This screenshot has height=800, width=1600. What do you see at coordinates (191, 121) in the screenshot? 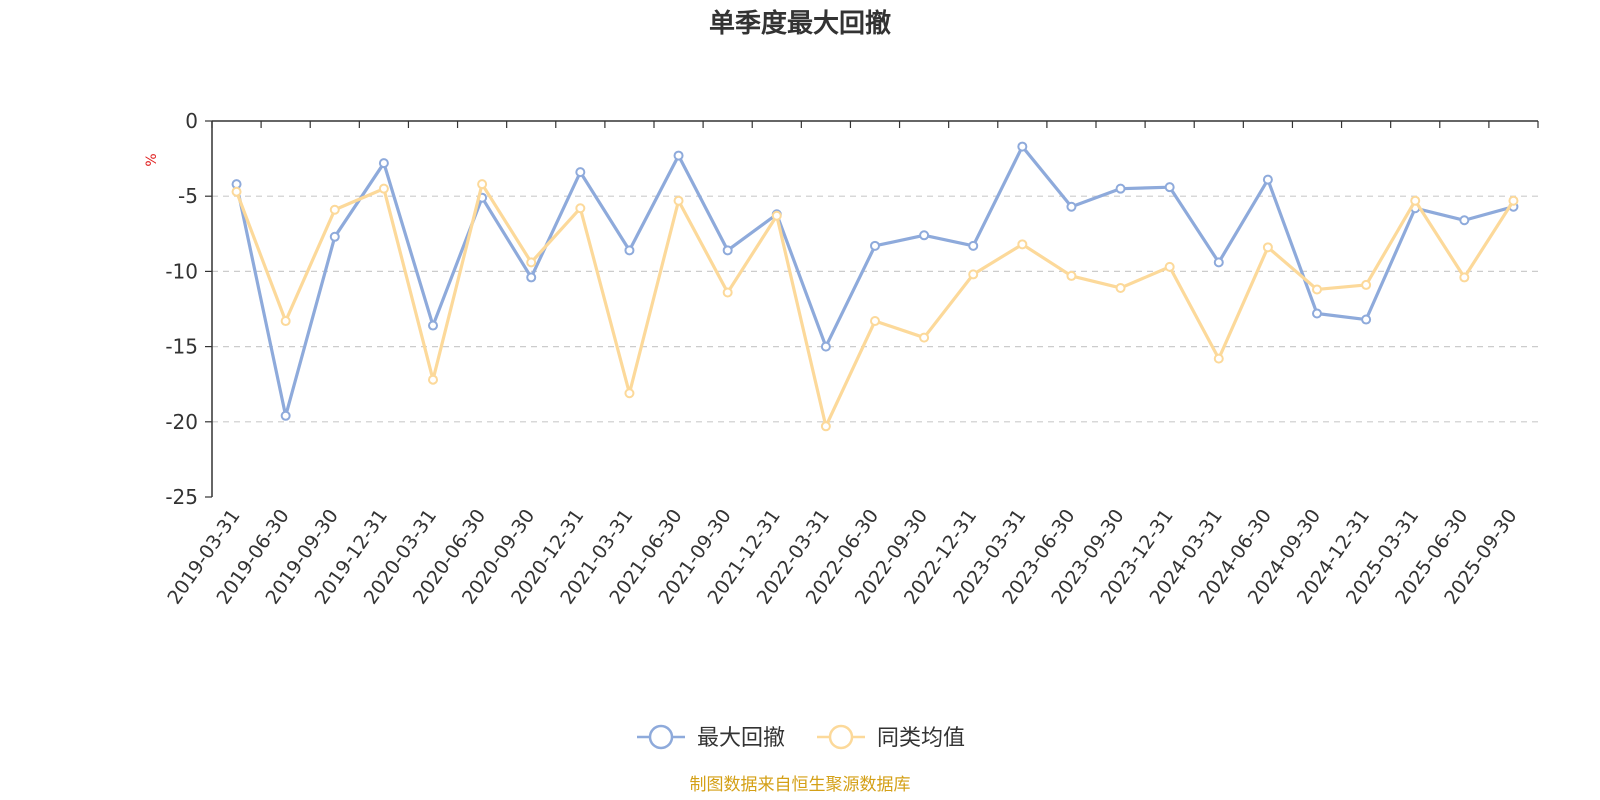
I see `y-tick-label: 0` at bounding box center [191, 121].